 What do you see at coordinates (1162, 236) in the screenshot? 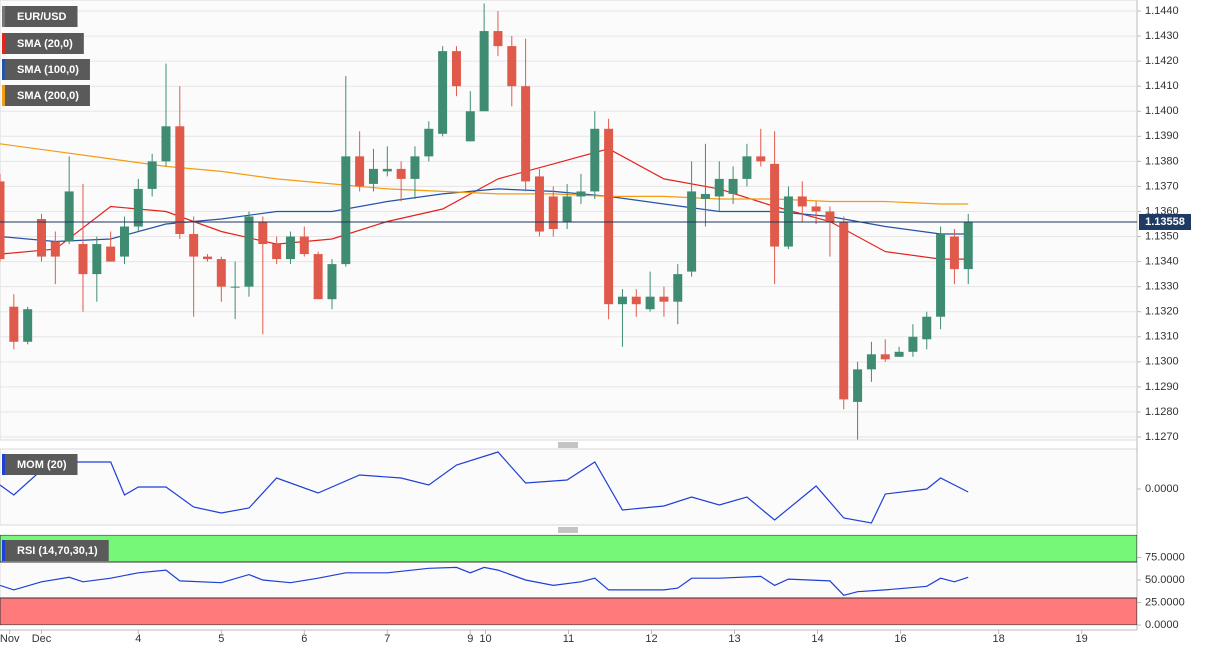
I see `y-tick-label: 1.1350` at bounding box center [1162, 236].